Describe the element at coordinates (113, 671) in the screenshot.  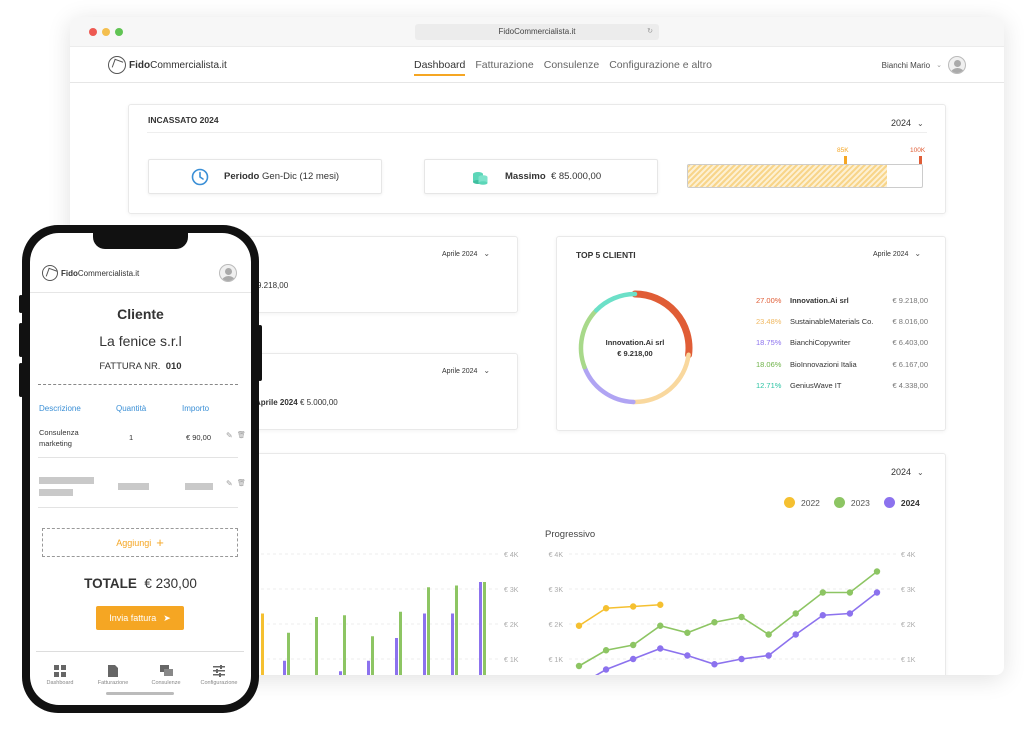
I see `document-icon` at that location.